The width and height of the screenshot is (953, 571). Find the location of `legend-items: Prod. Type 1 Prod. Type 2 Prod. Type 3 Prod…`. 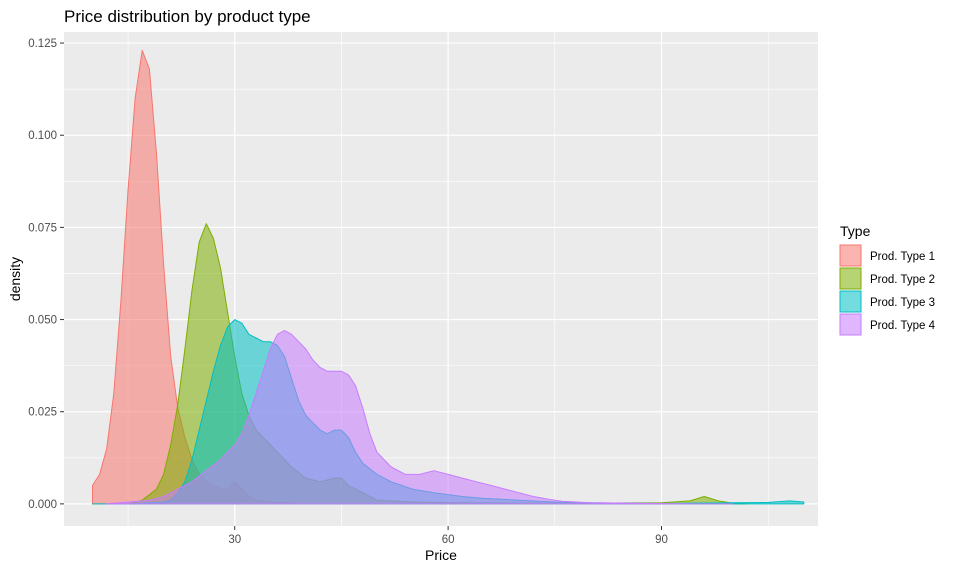

legend-items: Prod. Type 1 Prod. Type 2 Prod. Type 3 Prod… is located at coordinates (887, 290).